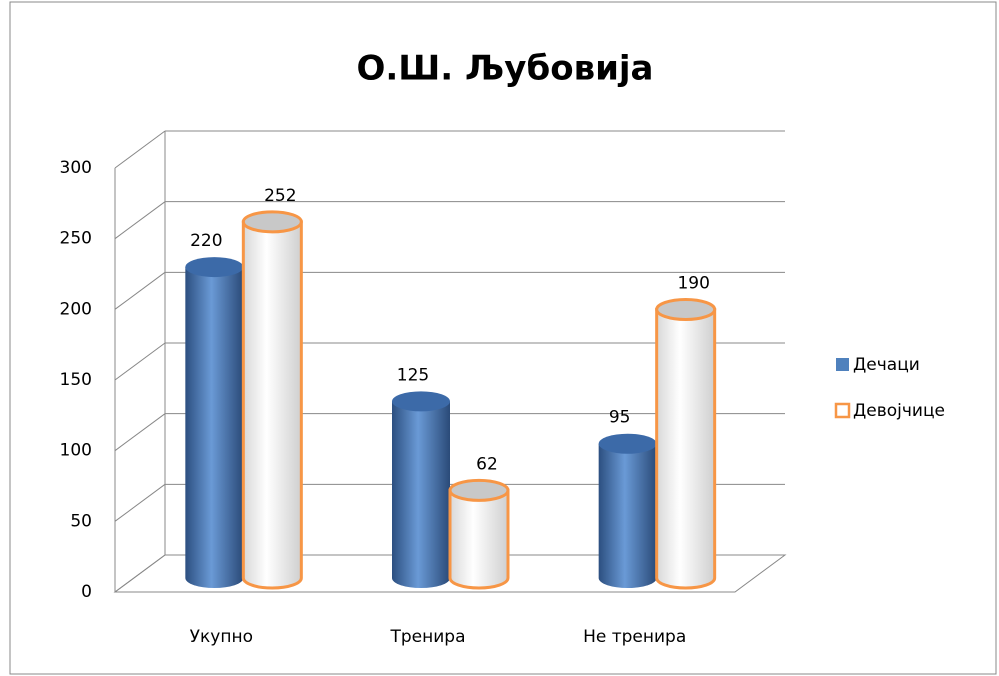 This screenshot has height=676, width=999. Describe the element at coordinates (76, 309) in the screenshot. I see `y-tick-label: 200` at that location.